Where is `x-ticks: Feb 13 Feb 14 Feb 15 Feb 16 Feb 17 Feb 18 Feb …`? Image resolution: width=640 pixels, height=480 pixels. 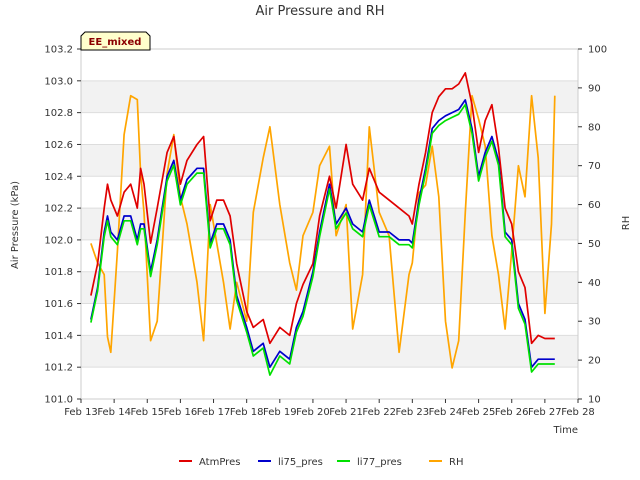 x-ticks: Feb 13 Feb 14 Feb 15 Feb 16 Feb 17 Feb 18 Feb … is located at coordinates (329, 408).